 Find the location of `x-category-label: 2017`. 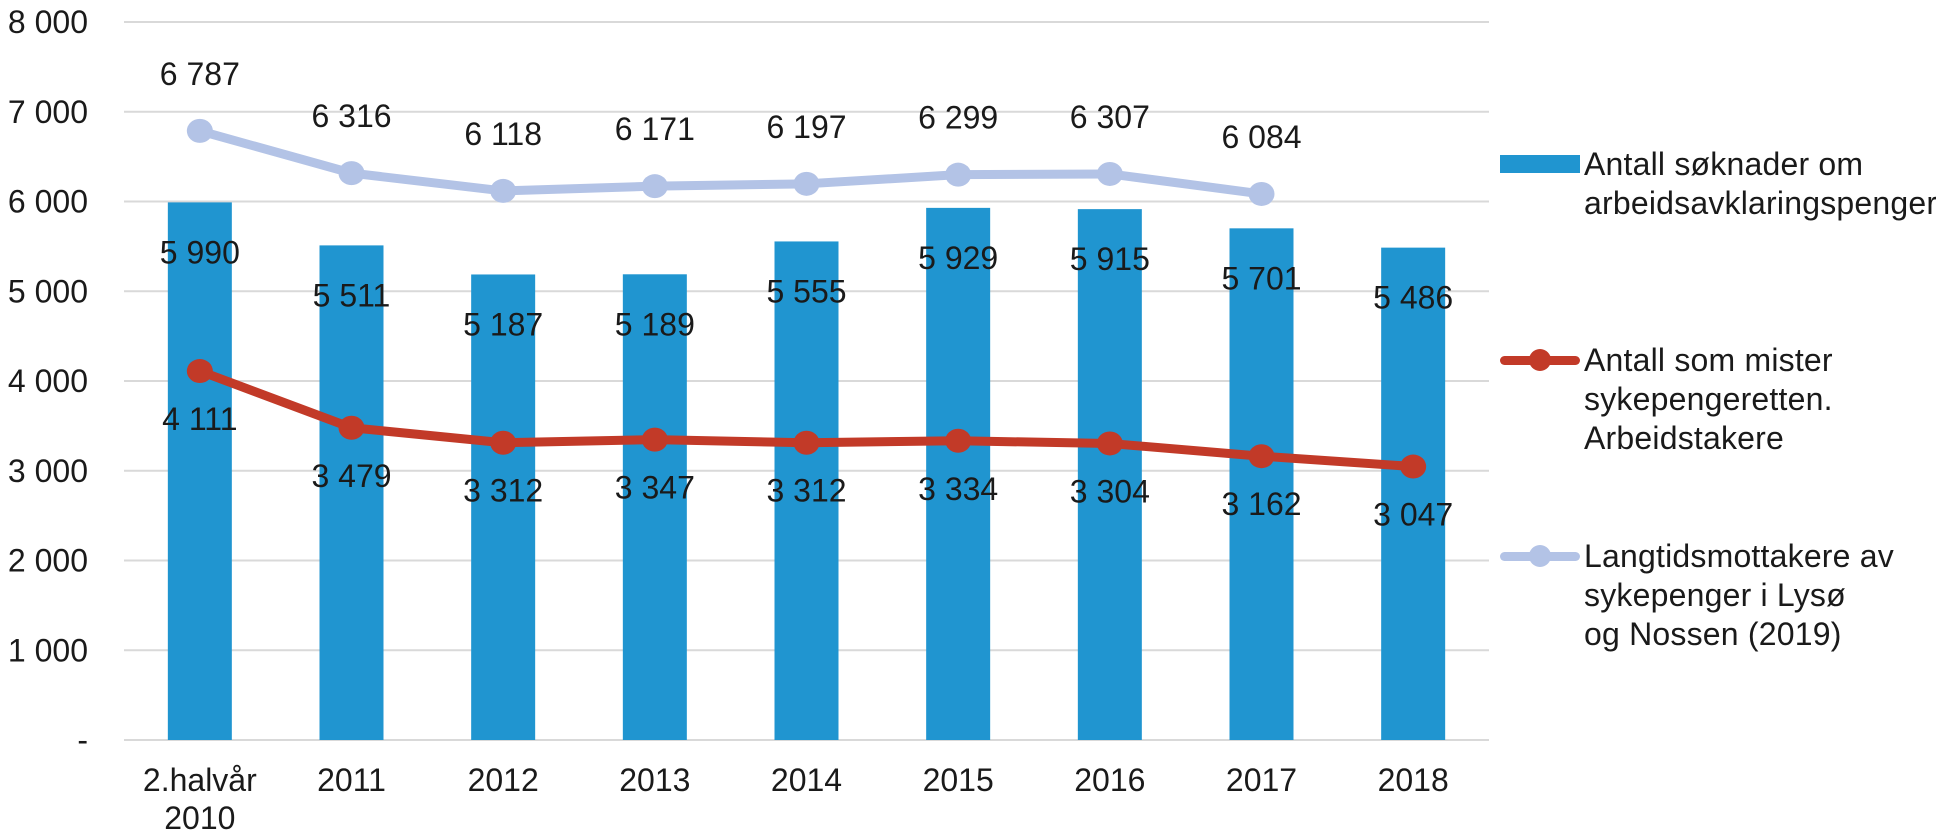

x-category-label: 2017 is located at coordinates (1261, 780).